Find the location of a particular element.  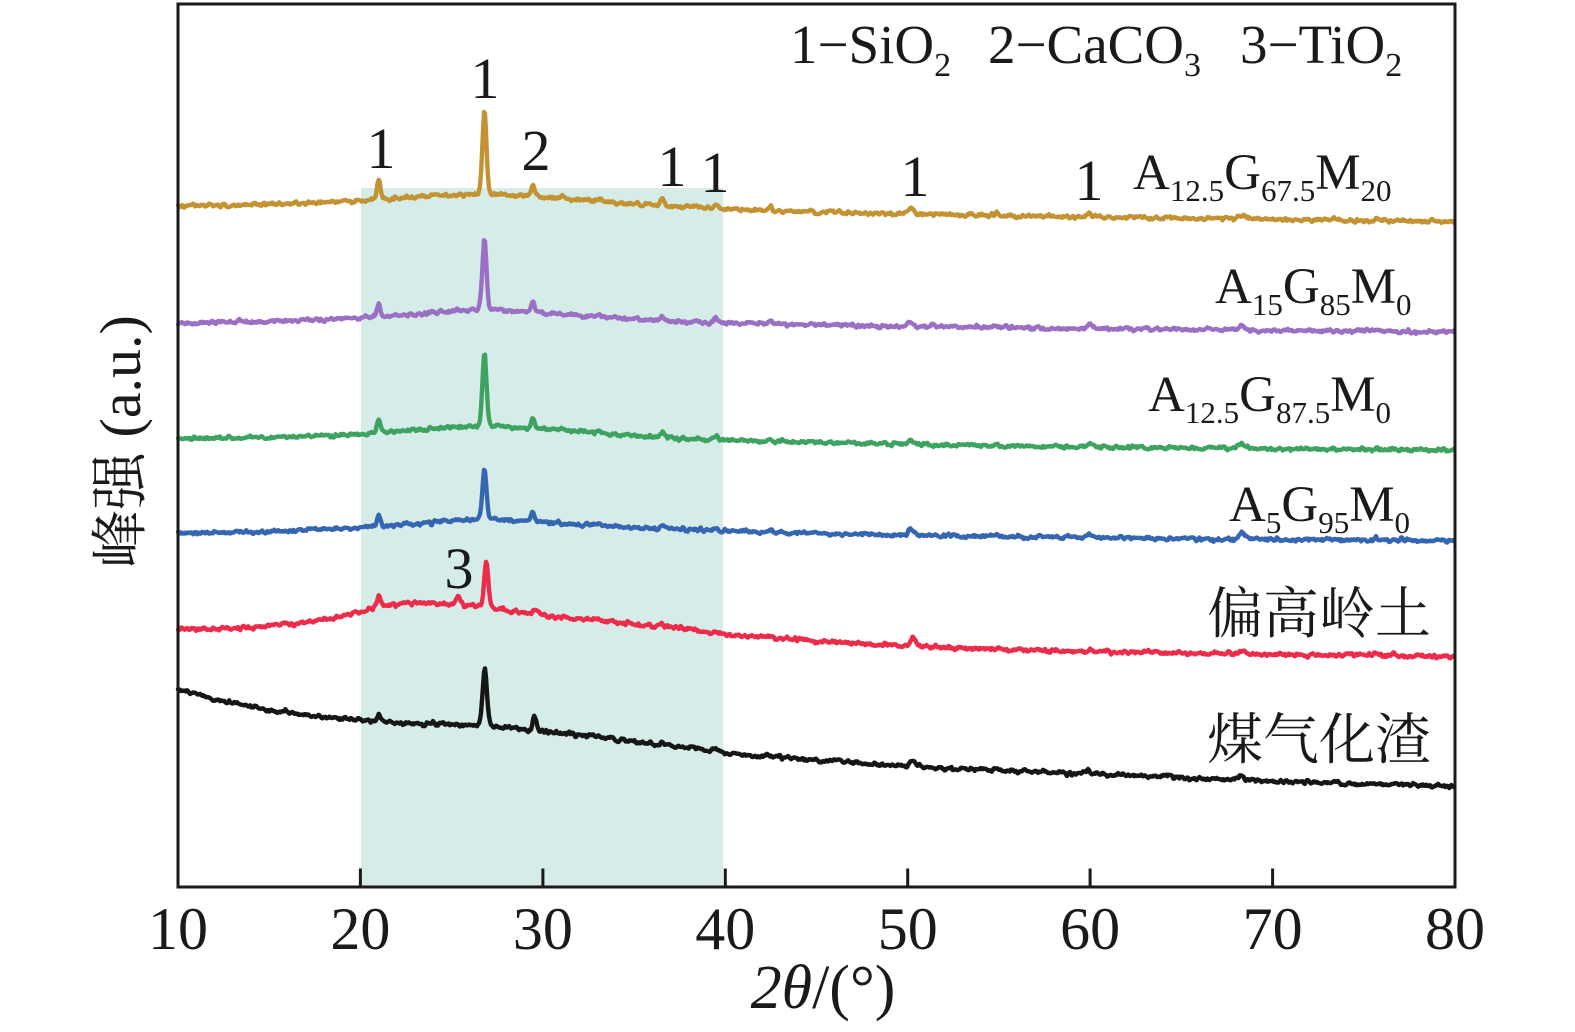

svg-text: A12.5​G67.5​M20​ is located at coordinates (1262, 176).